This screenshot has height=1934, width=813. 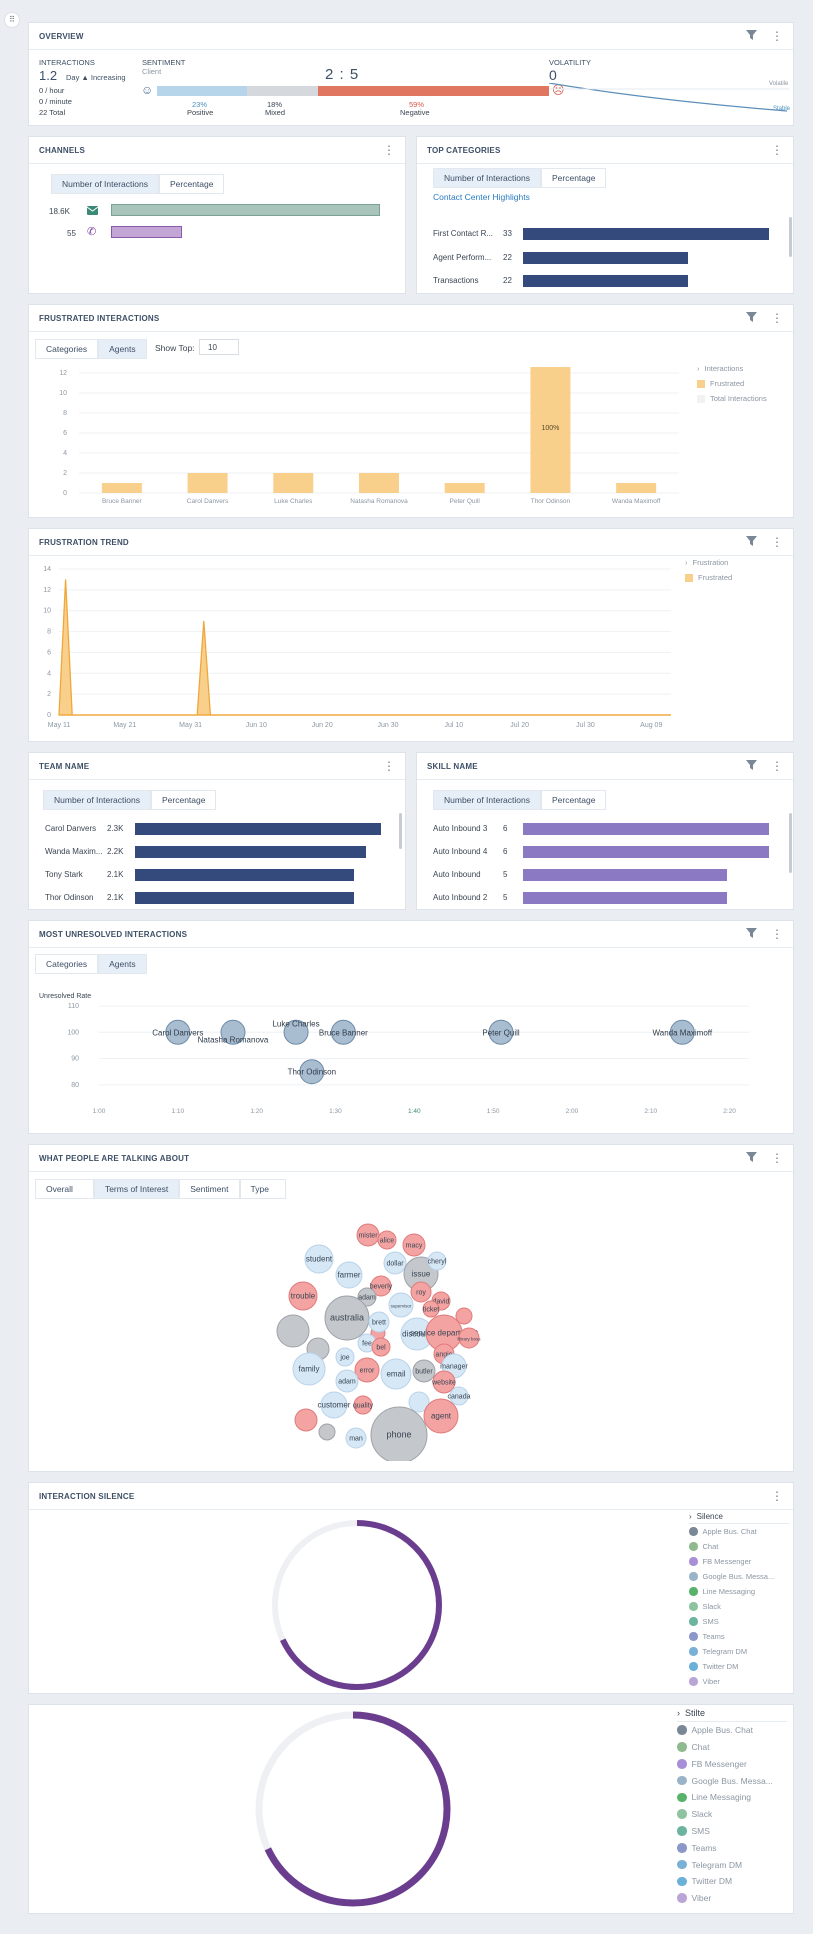 What do you see at coordinates (424, 1371) in the screenshot?
I see `bubble` at bounding box center [424, 1371].